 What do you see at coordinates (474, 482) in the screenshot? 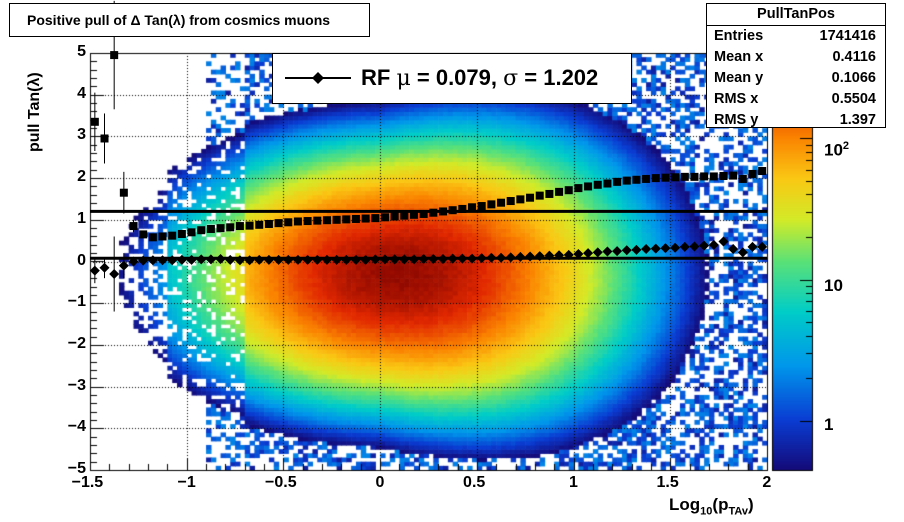
I see `x-tick-label: 0.5` at bounding box center [474, 482].